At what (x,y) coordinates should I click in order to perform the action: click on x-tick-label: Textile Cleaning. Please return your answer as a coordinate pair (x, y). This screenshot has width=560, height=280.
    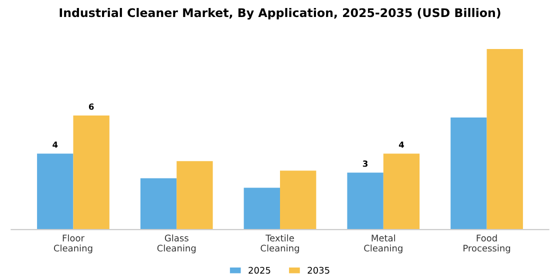
    Looking at the image, I should click on (279, 244).